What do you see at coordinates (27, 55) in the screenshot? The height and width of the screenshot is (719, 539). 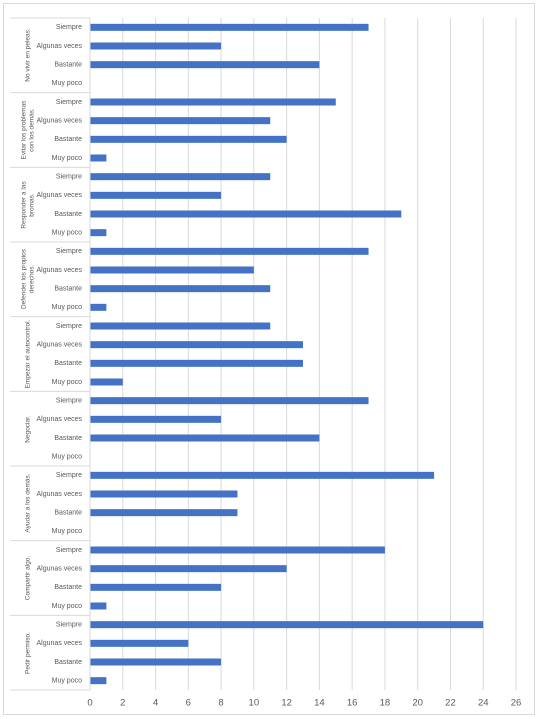 I see `group-label: No vivir en peleas.` at bounding box center [27, 55].